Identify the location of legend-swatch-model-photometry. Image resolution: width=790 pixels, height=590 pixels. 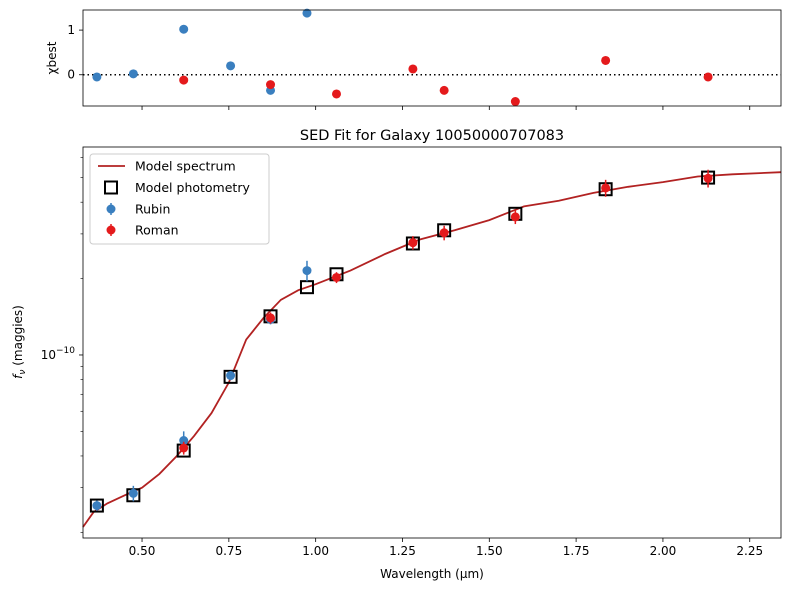
(111, 187).